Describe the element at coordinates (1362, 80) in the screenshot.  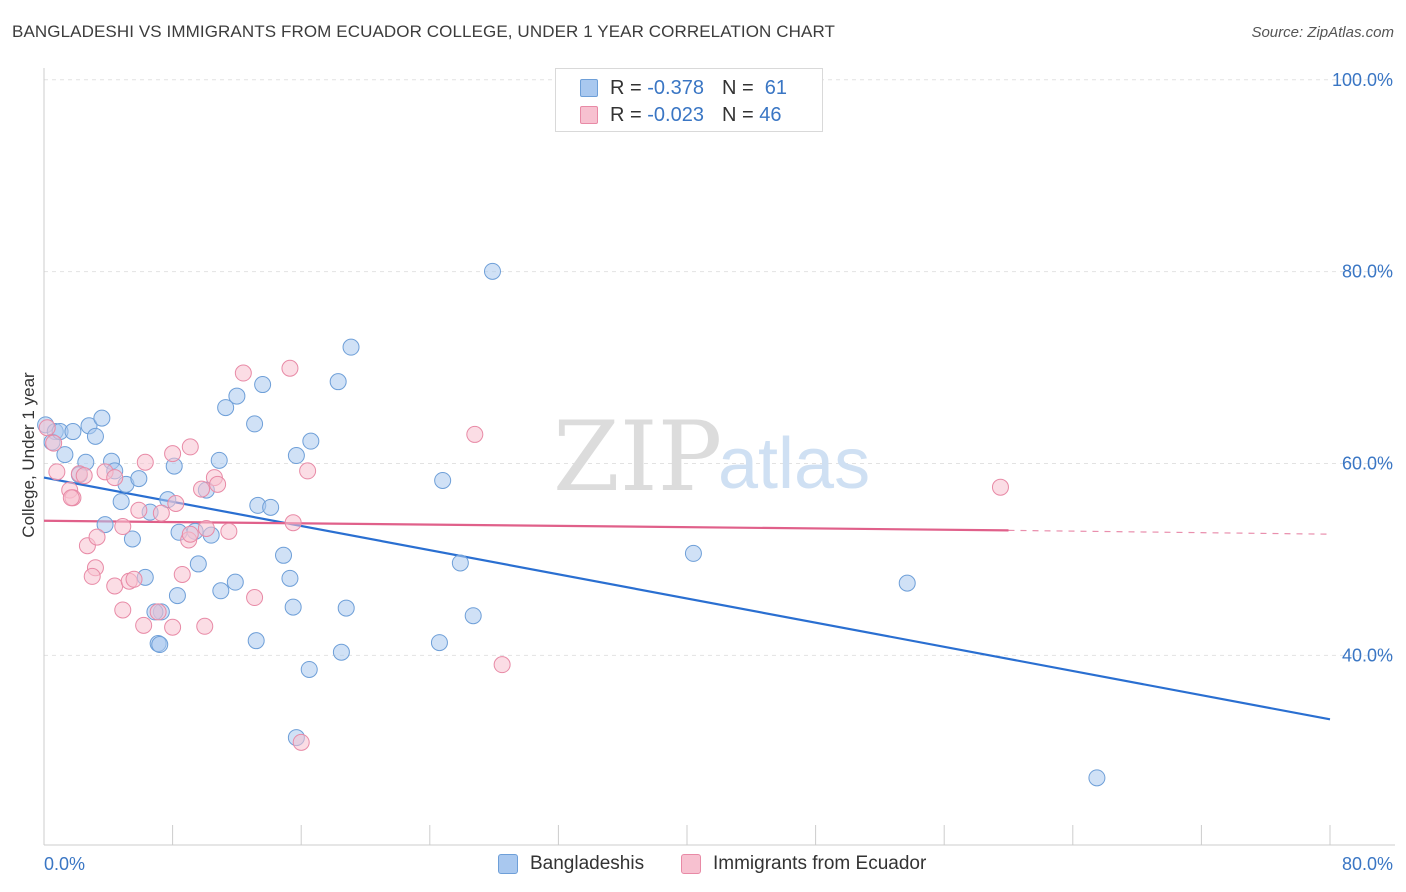
I see `y-tick-label: 100.0%` at that location.